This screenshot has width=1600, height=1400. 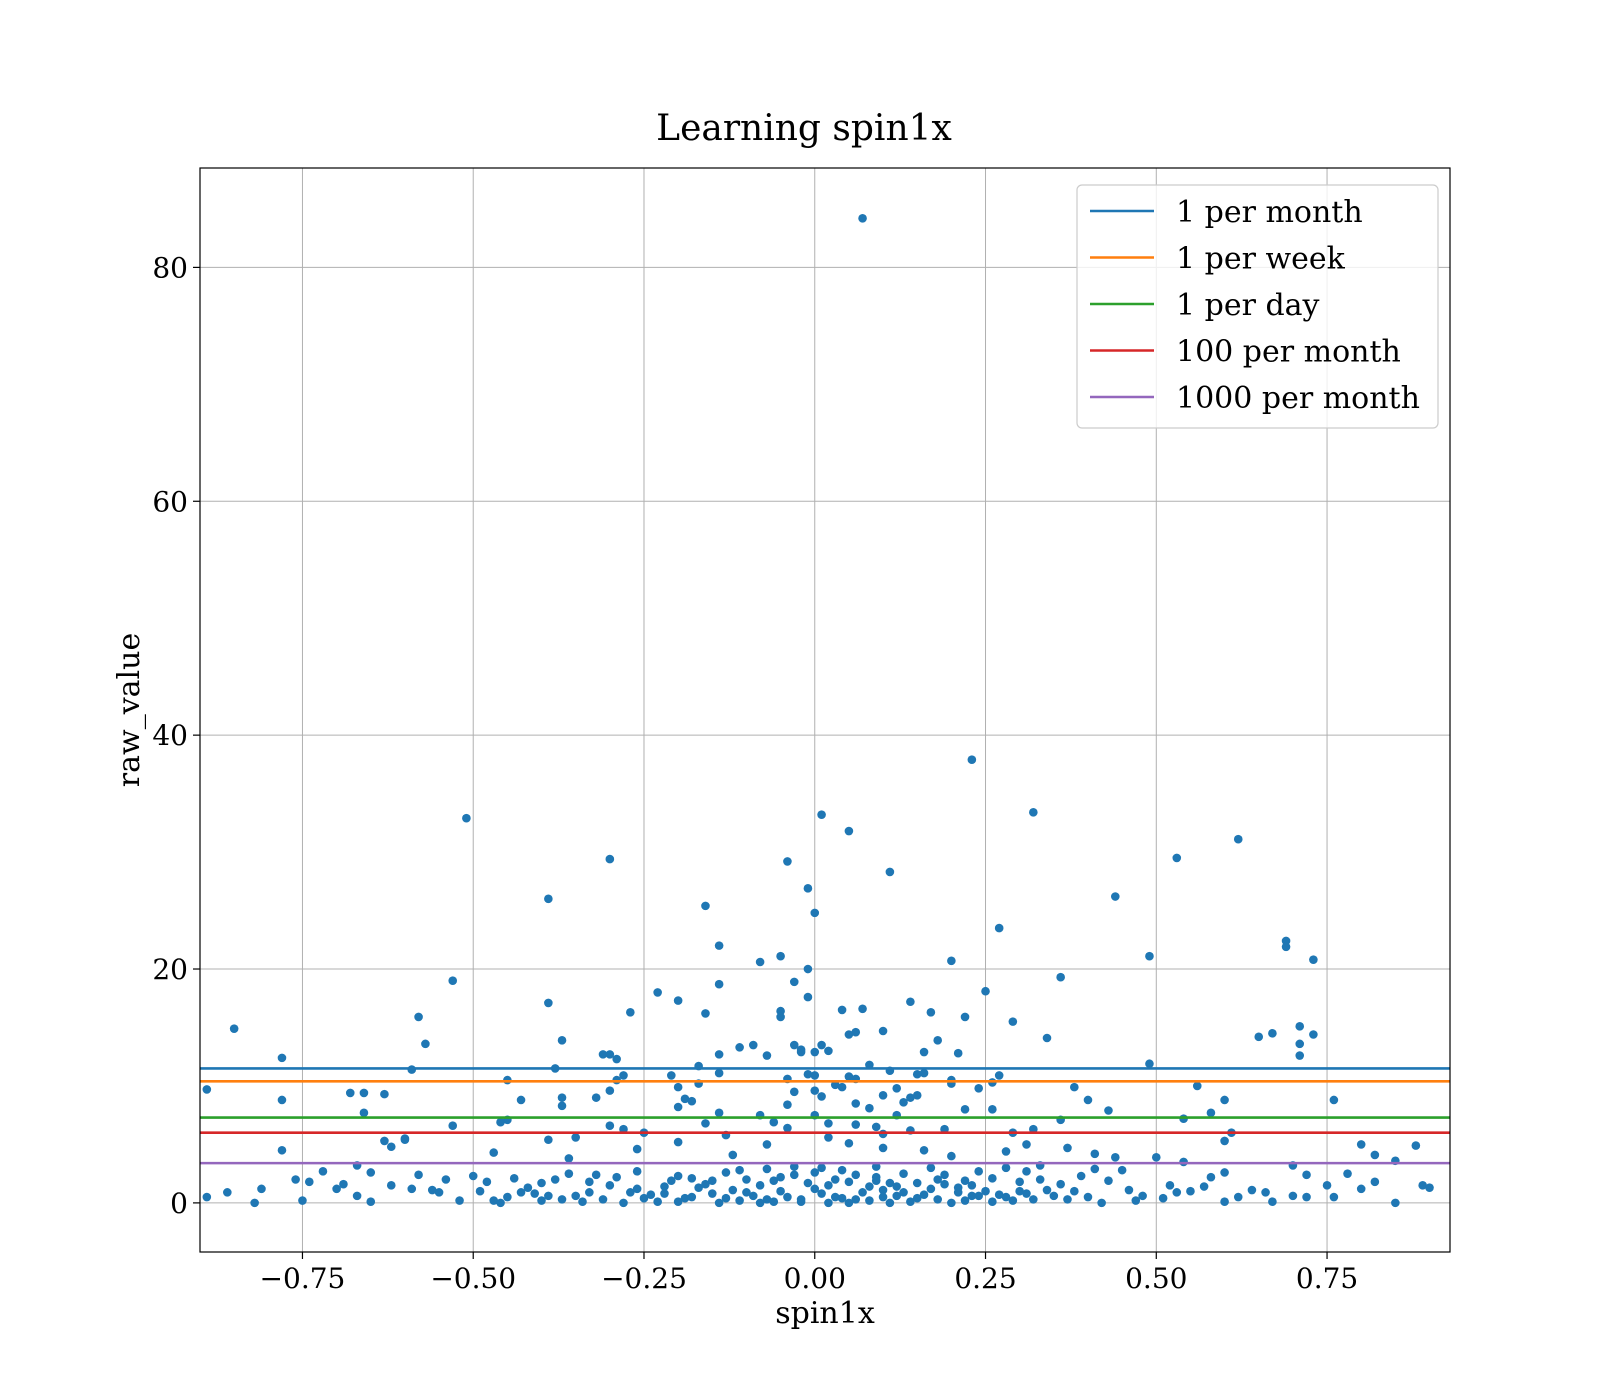 What do you see at coordinates (170, 267) in the screenshot?
I see `y-tick-label: 80` at bounding box center [170, 267].